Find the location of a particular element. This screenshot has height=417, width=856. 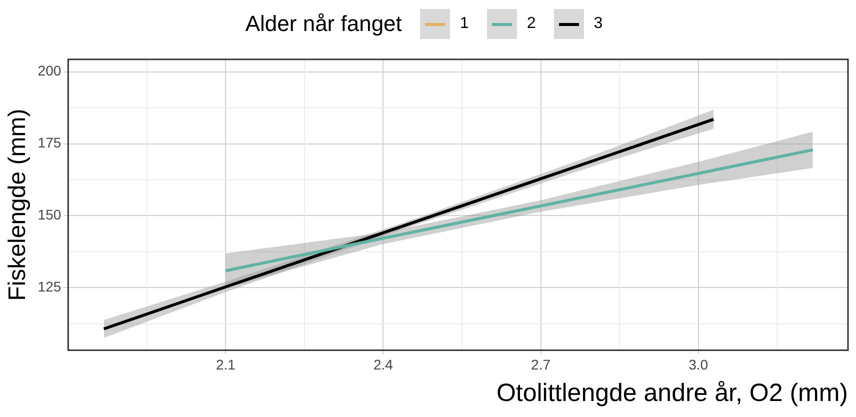

y-tick-label: 125 is located at coordinates (50, 286).